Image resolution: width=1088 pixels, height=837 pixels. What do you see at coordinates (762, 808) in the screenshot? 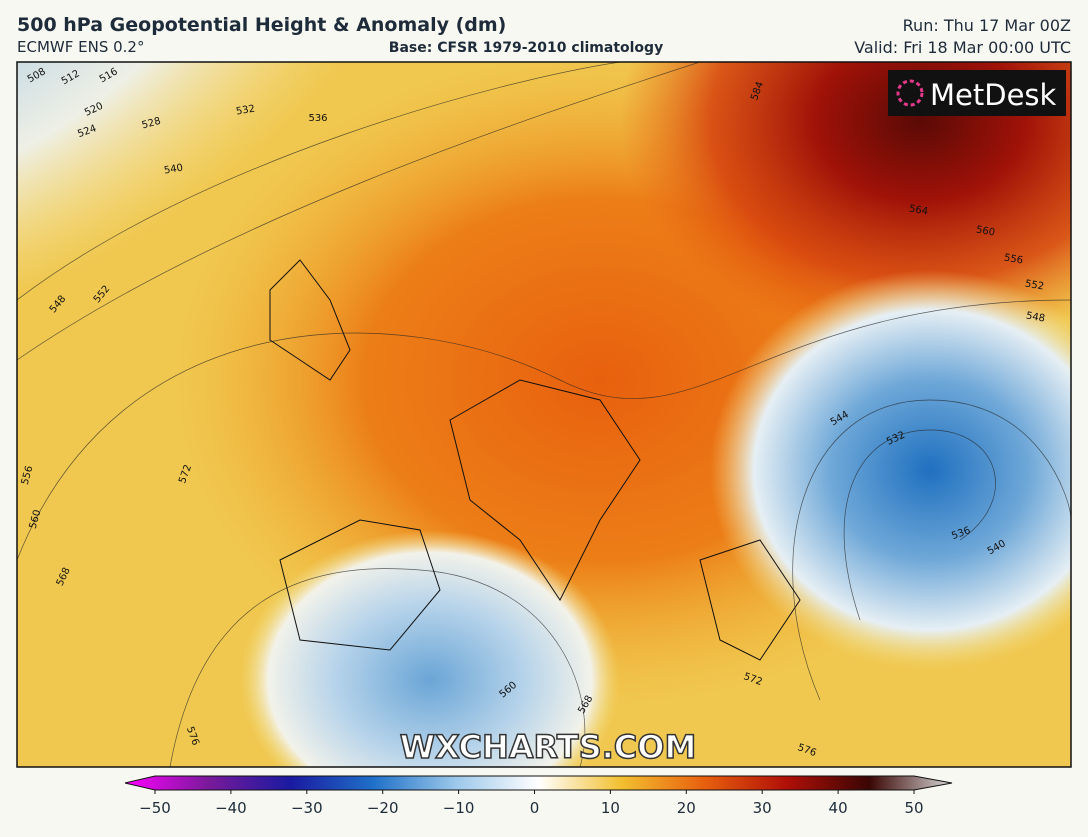
I see `colorbar-tick-label: 30` at bounding box center [762, 808].